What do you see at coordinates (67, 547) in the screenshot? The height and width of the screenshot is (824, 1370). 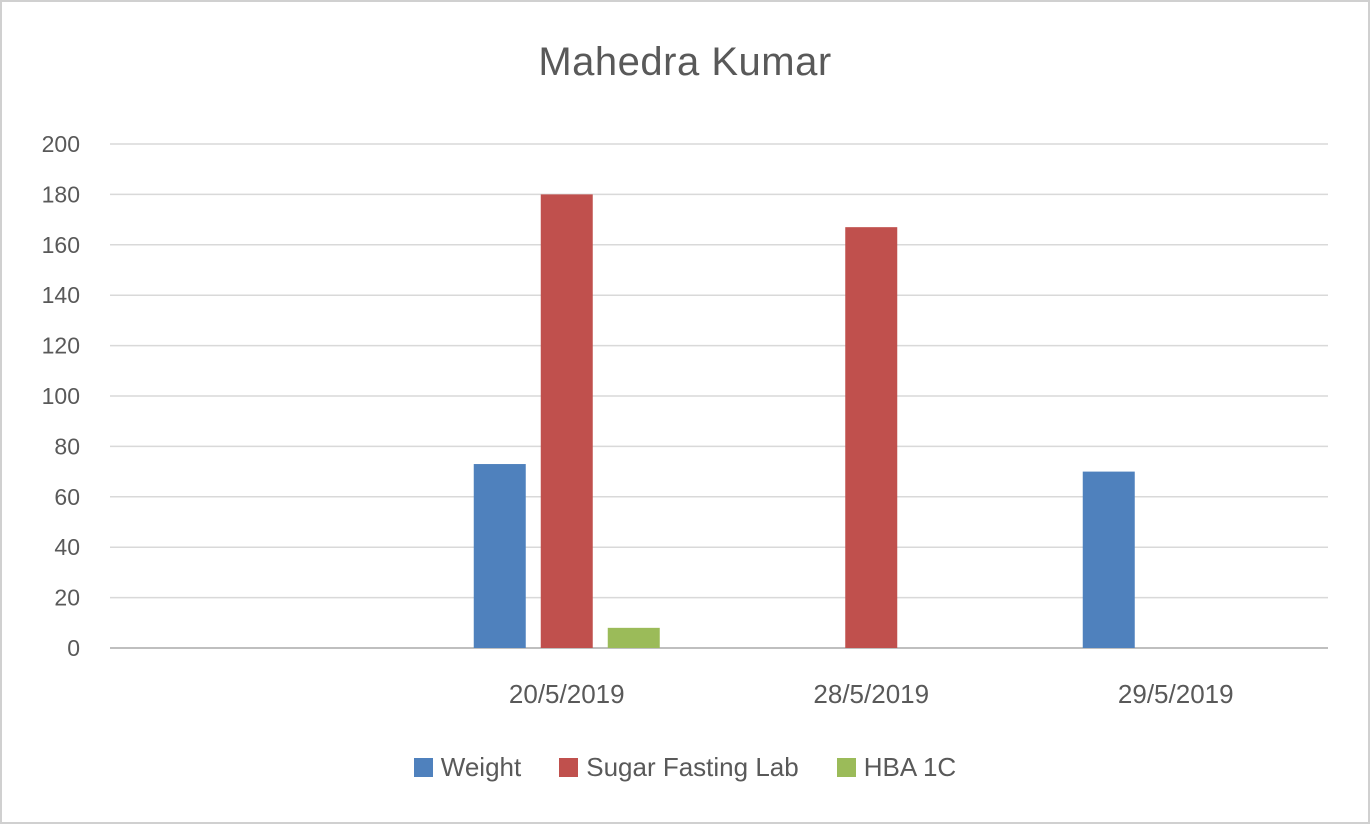 I see `y-tick-label: 40` at bounding box center [67, 547].